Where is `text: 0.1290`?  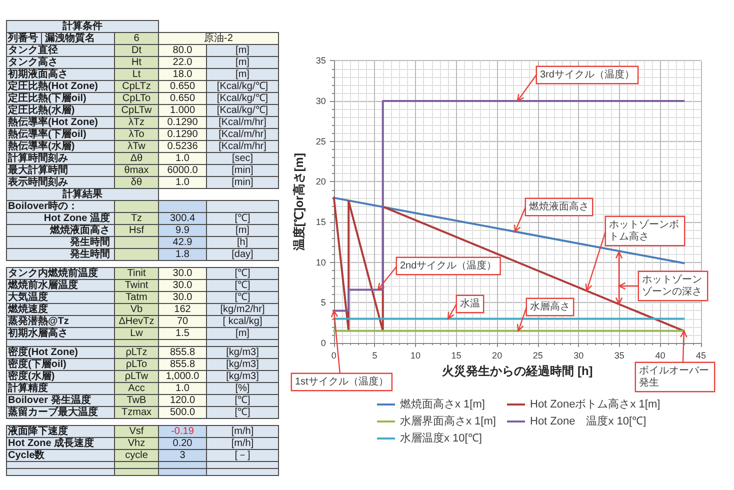
text: 0.1290 is located at coordinates (182, 134).